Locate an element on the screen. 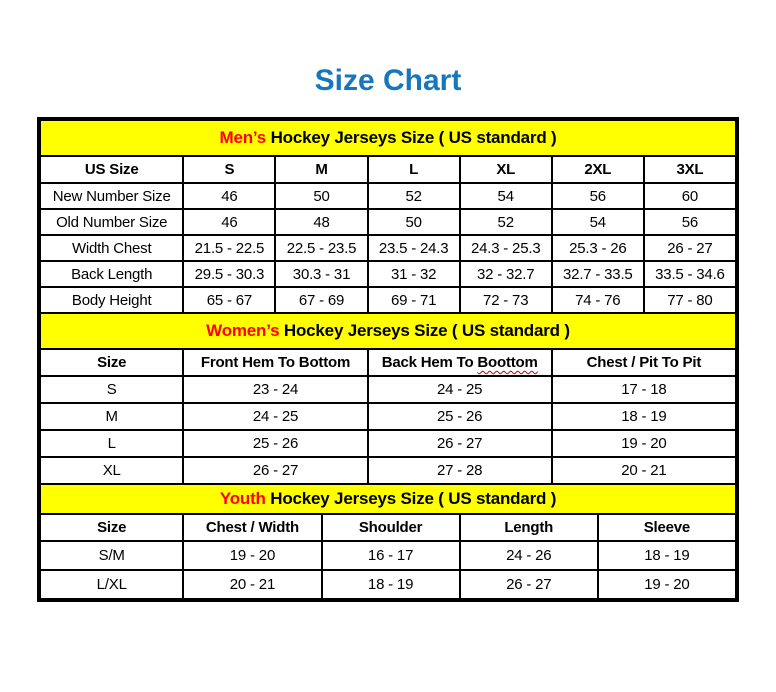 This screenshot has height=692, width=776. column-header: XL is located at coordinates (505, 169).